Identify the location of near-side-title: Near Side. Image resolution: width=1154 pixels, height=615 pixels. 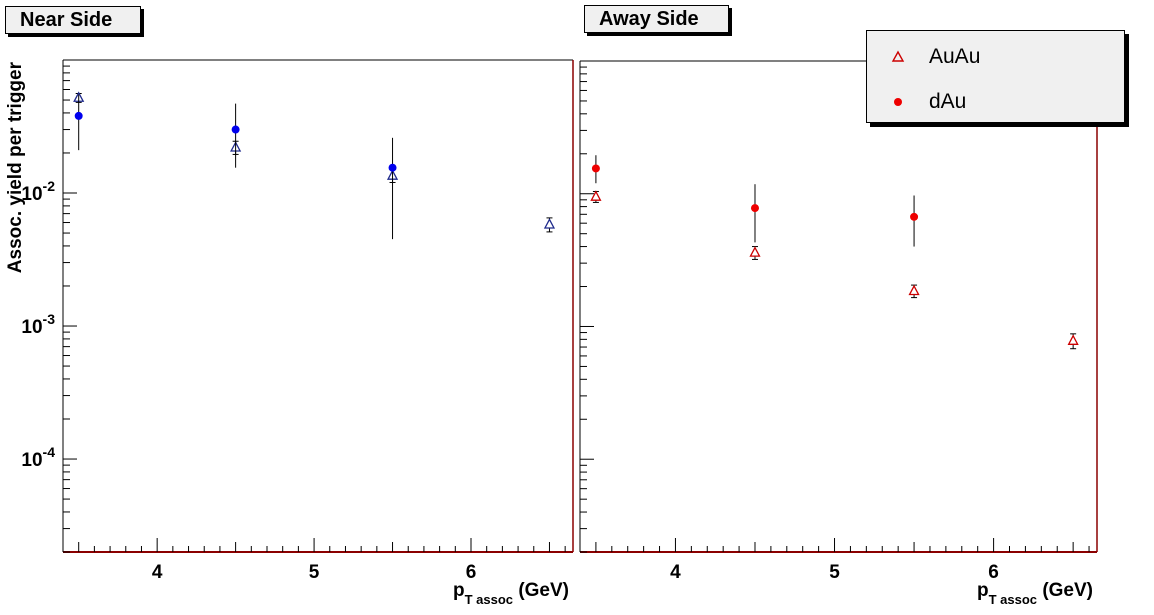
(73, 20).